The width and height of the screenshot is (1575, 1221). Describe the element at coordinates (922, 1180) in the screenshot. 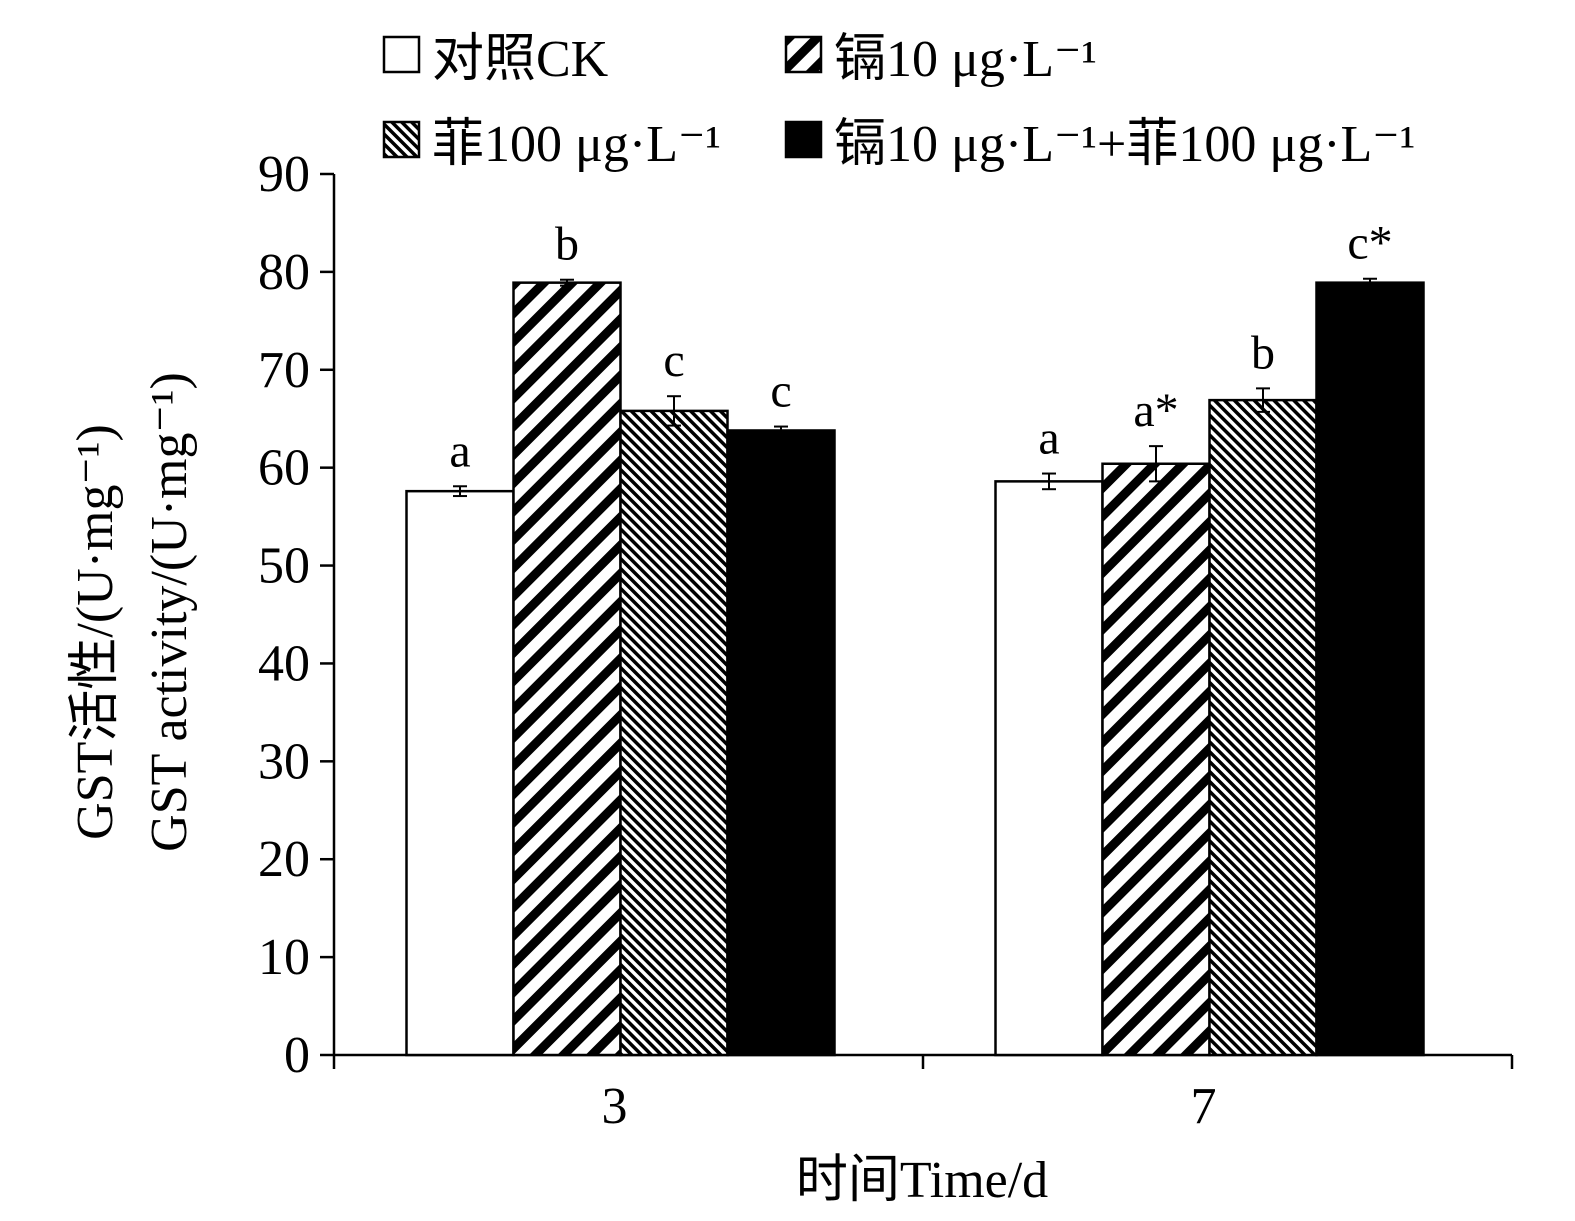

I see `x-axis-title: 时间Time/d` at that location.